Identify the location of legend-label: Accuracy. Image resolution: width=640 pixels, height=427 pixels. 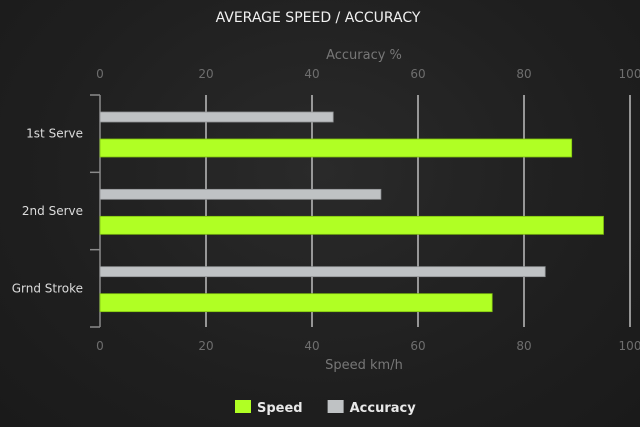
(383, 408).